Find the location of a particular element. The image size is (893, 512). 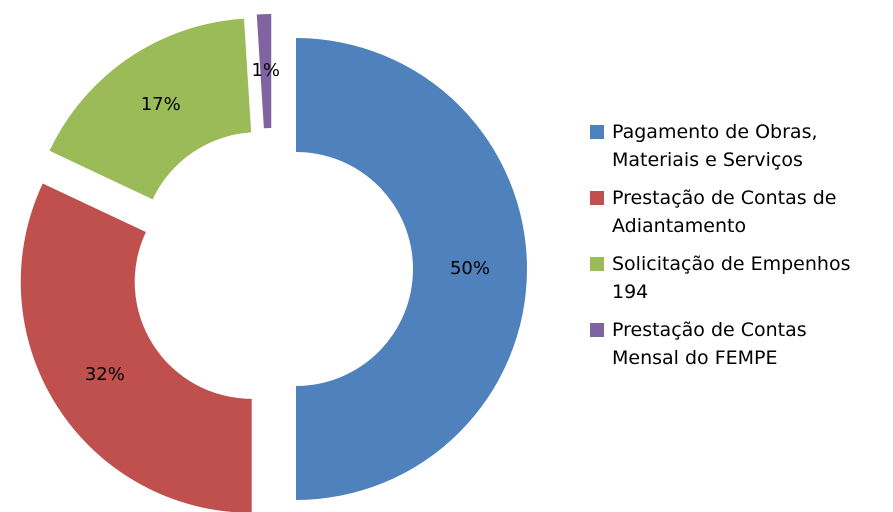

data-label: 50% is located at coordinates (470, 268).